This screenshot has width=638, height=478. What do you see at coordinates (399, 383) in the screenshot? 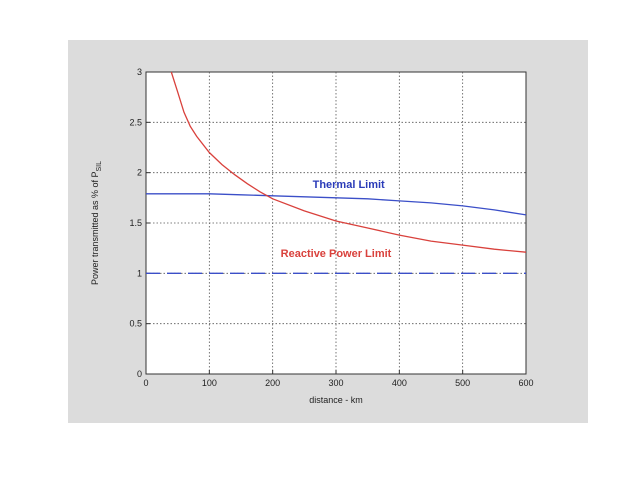
I see `x-tick-label: 400` at bounding box center [399, 383].